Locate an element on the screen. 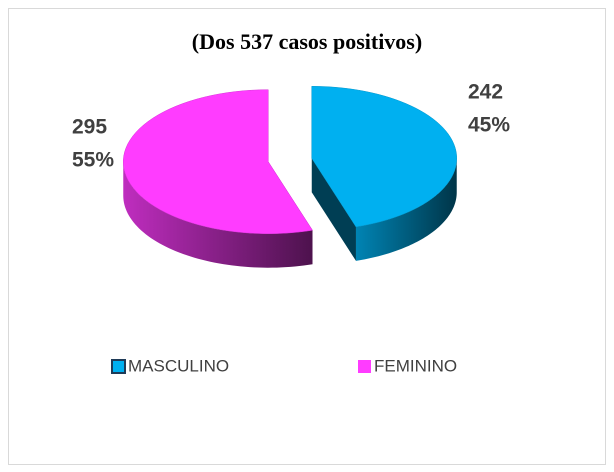  legend-label: MASCULINO is located at coordinates (178, 365).